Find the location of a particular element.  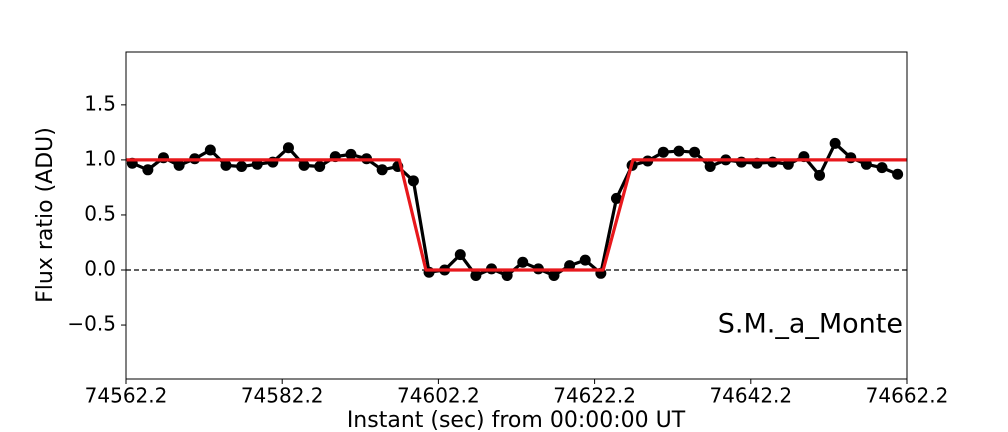

x-tick-label: 74562.2 is located at coordinates (126, 396).